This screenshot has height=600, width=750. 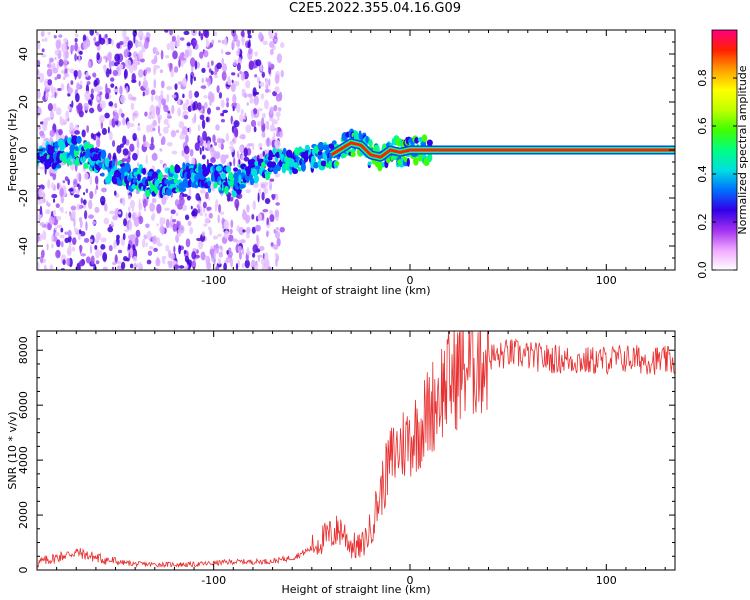 I want to click on x-axis-label: Height of straight line (km), so click(x=355, y=290).